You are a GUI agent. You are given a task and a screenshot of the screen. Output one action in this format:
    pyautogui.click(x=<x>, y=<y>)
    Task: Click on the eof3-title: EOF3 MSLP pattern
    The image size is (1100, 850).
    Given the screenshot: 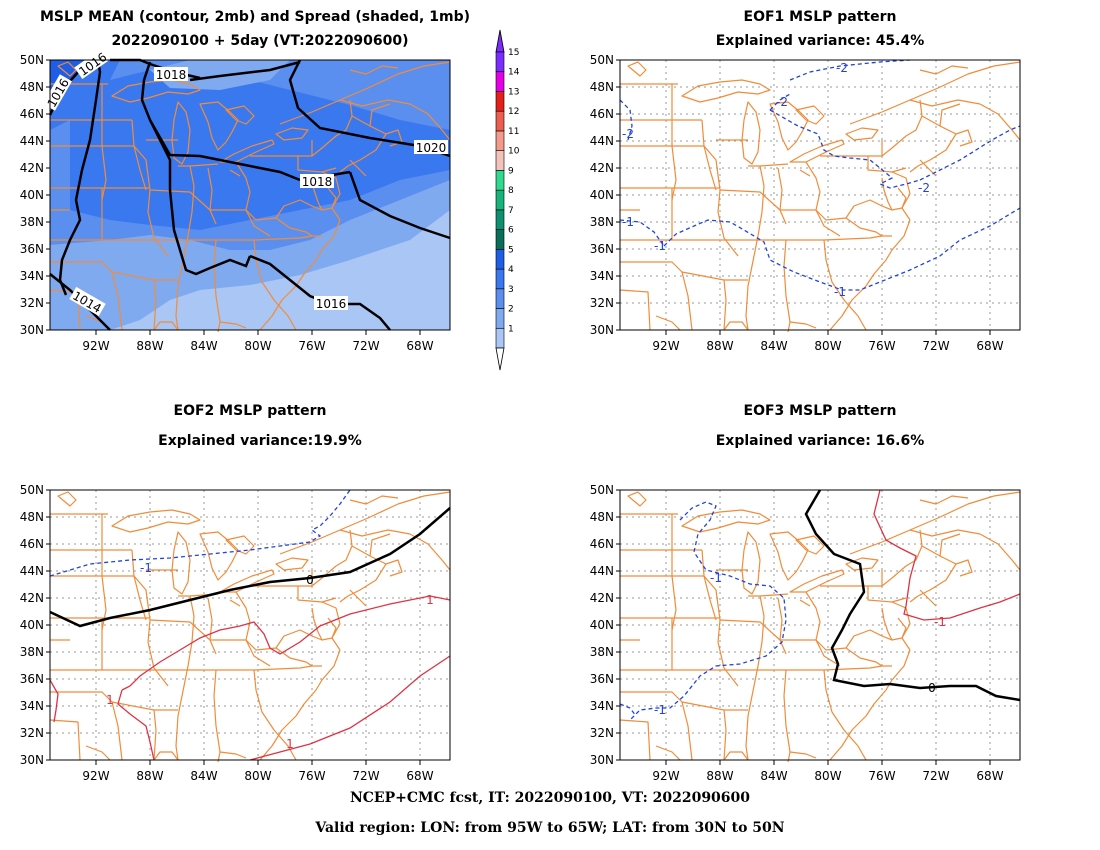 What is the action you would take?
    pyautogui.click(x=820, y=411)
    